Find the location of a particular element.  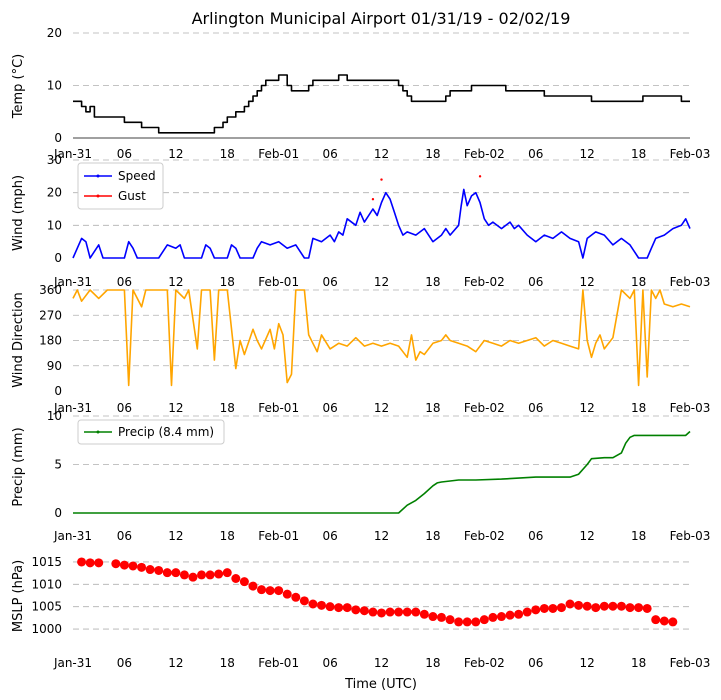

direction-ylabel: Wind Direction is located at coordinates (18, 340).